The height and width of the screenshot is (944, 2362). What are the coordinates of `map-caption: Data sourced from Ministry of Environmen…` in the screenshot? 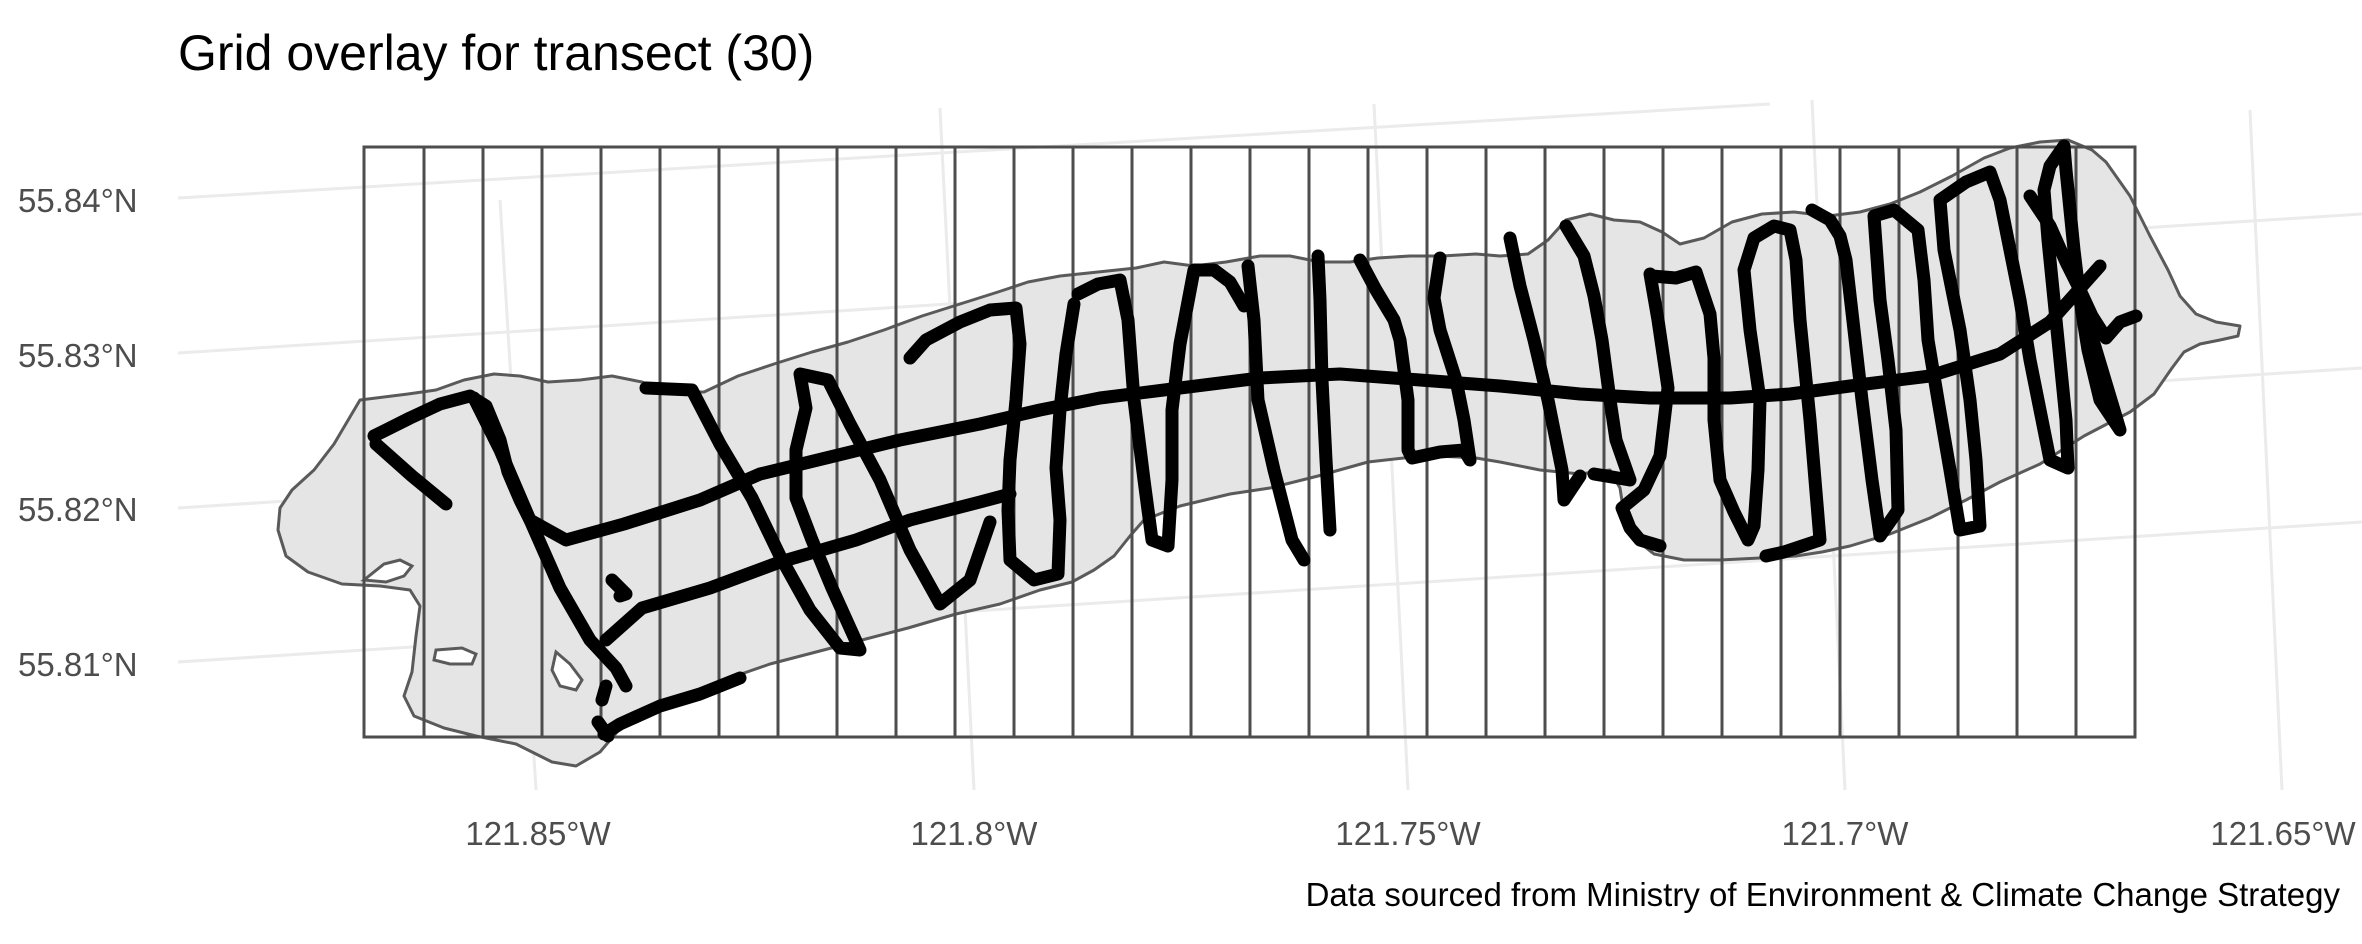 It's located at (1823, 894).